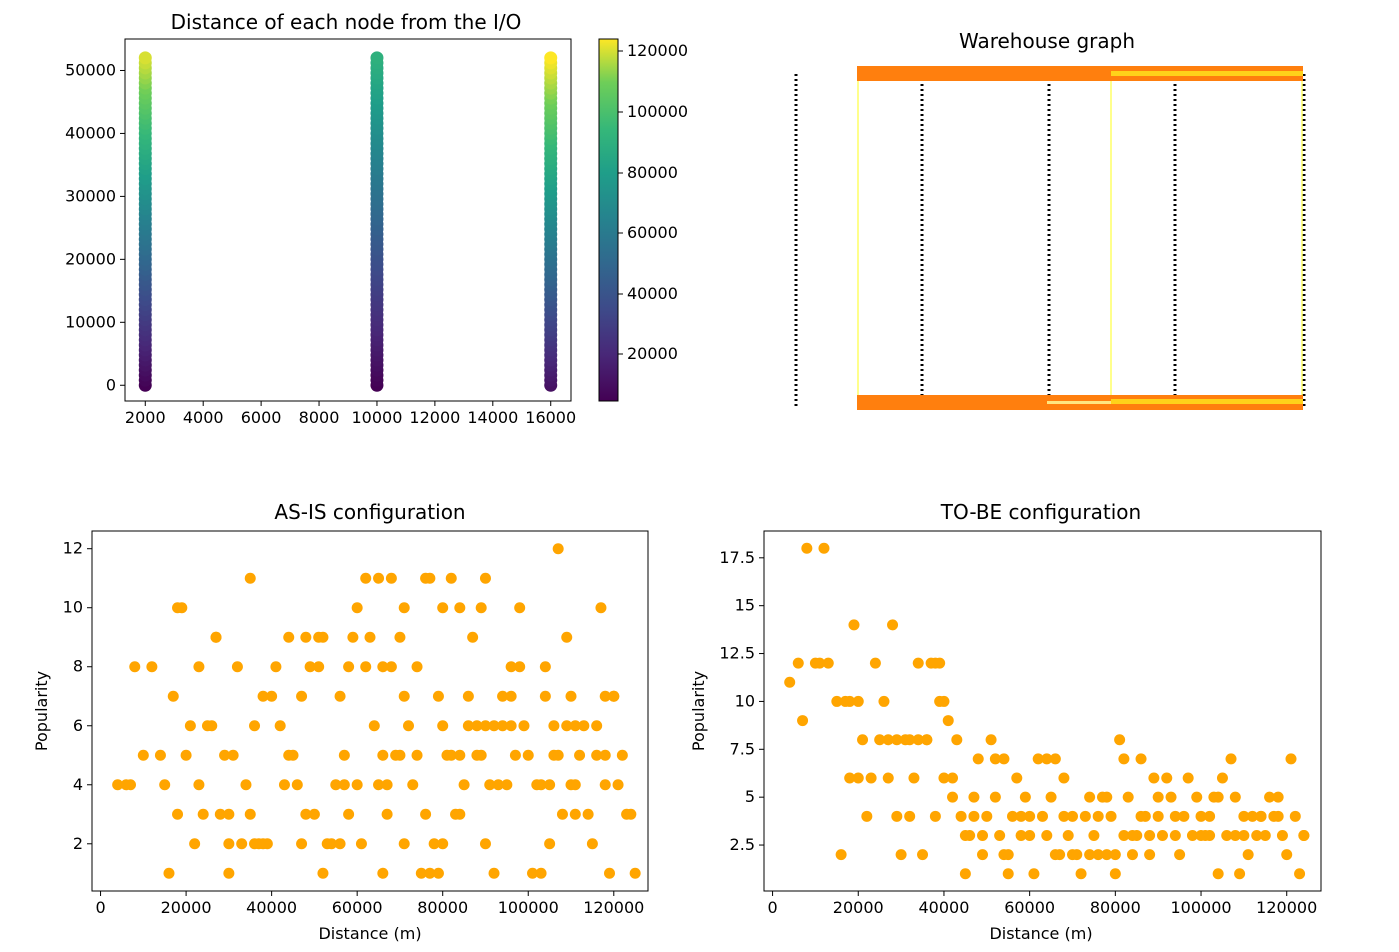 The image size is (1399, 952). I want to click on x-tick-label: 6000, so click(261, 417).